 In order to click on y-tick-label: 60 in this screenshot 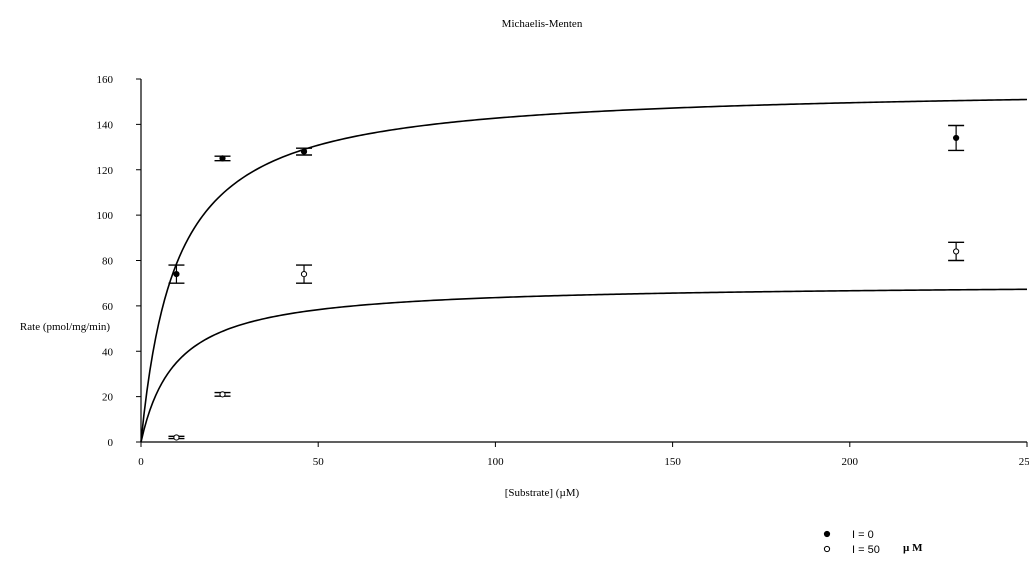, I will do `click(108, 307)`.